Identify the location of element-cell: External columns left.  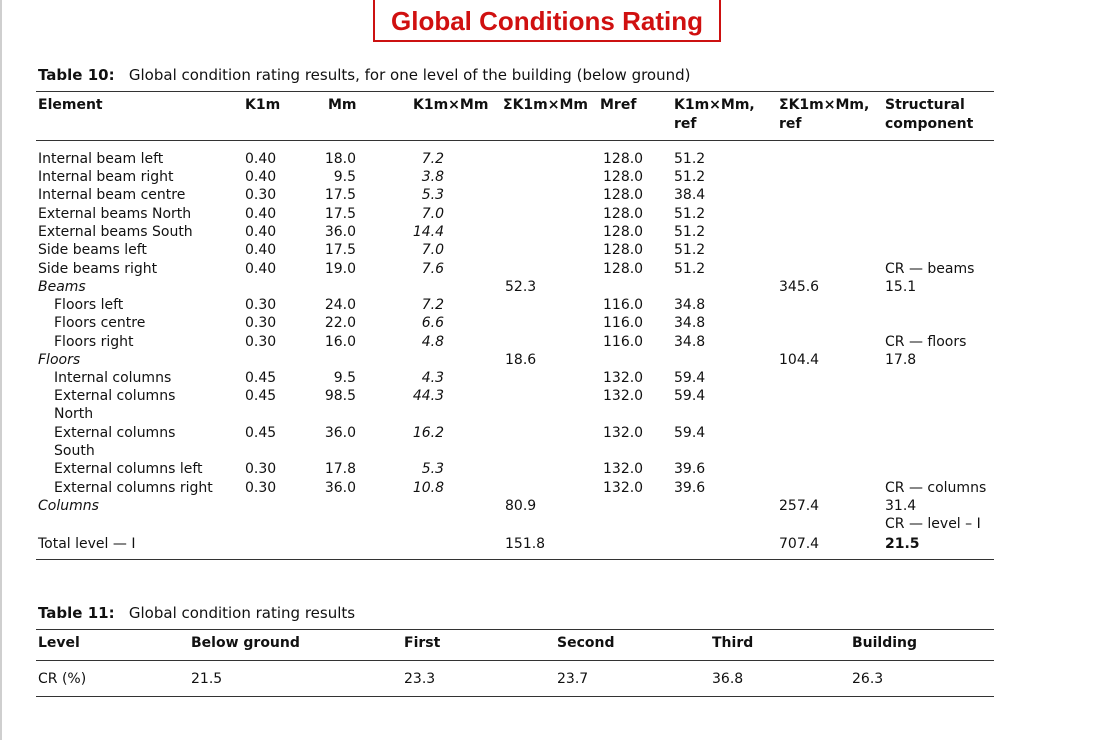
(128, 469).